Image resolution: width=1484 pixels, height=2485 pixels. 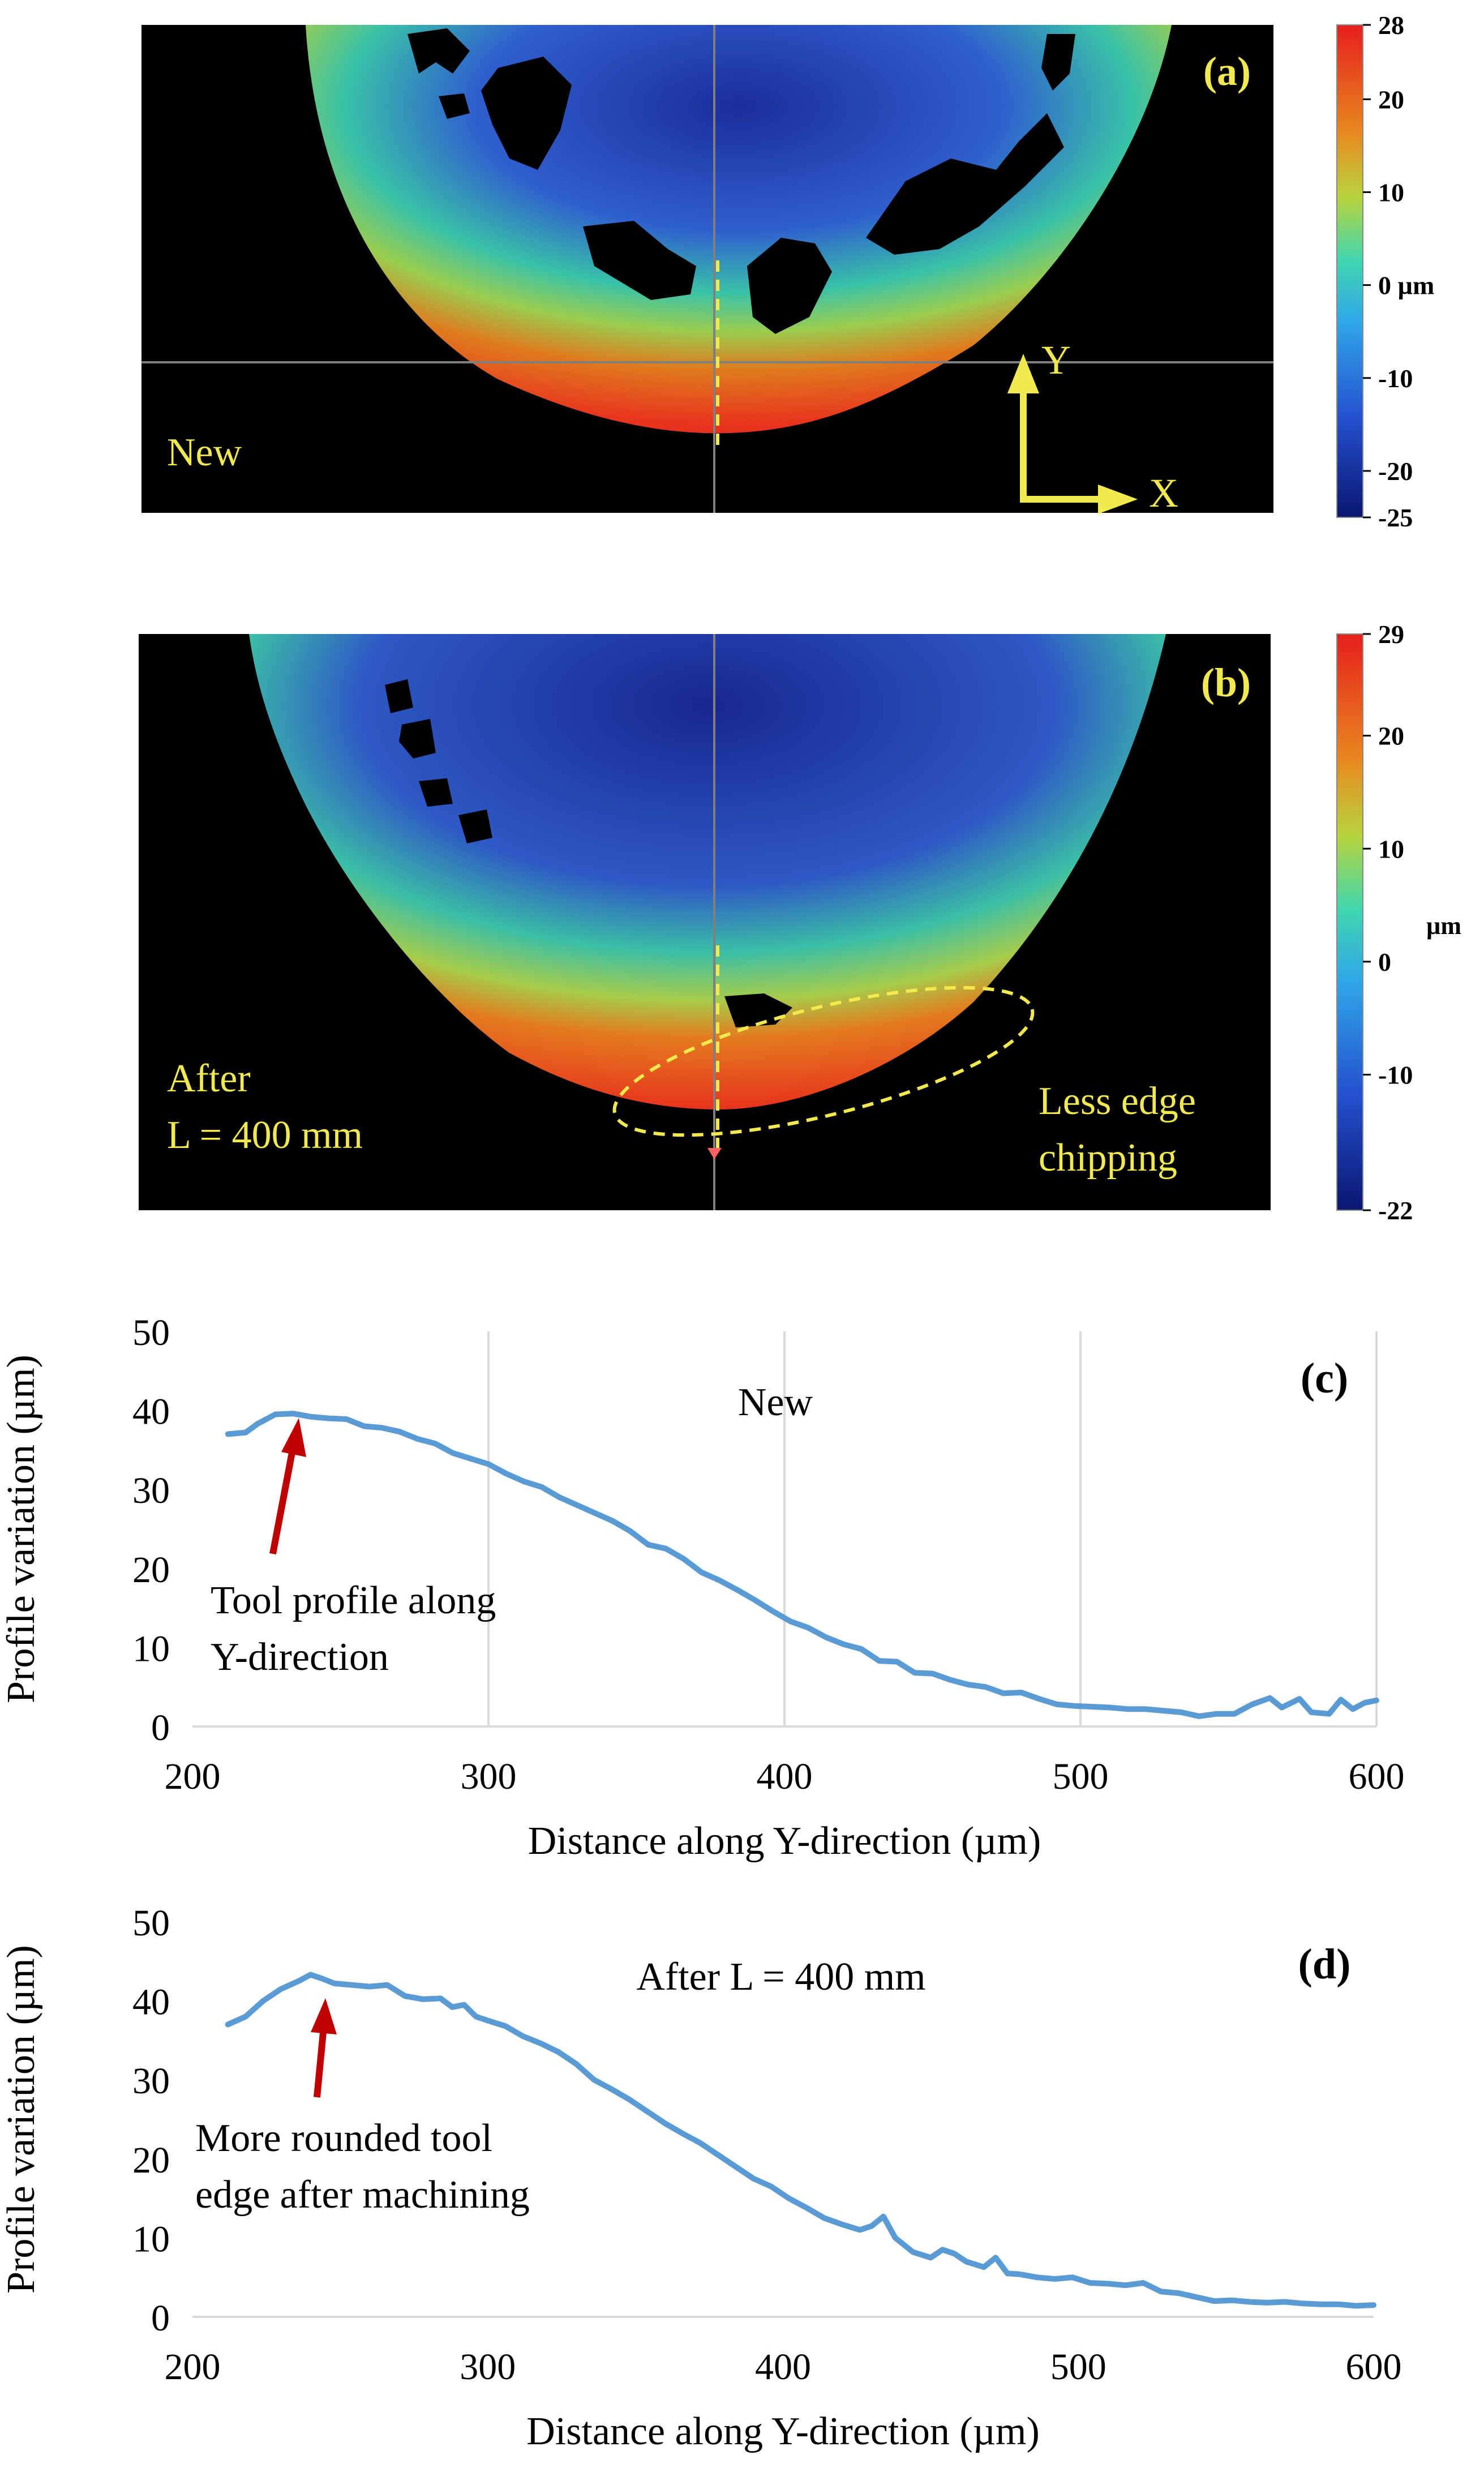 What do you see at coordinates (324, 2016) in the screenshot?
I see `chart-d-annotation-arrow-head` at bounding box center [324, 2016].